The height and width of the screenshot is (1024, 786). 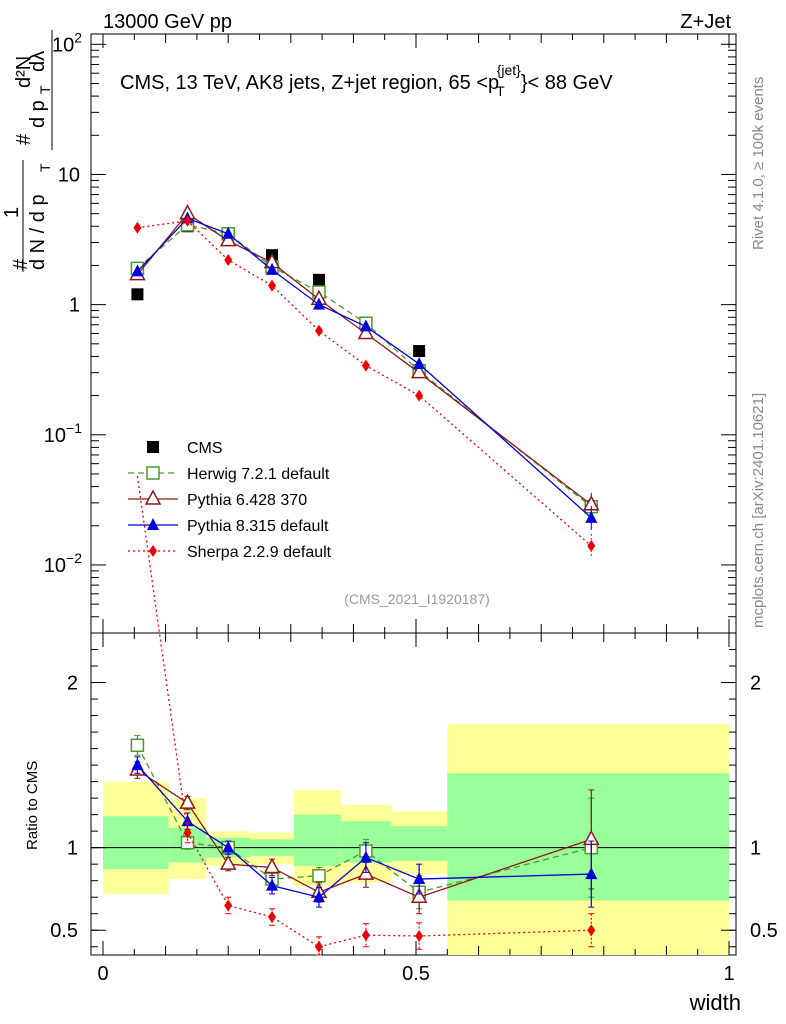 I want to click on analysis-watermark: (CMS_2021_I1920187), so click(x=417, y=599).